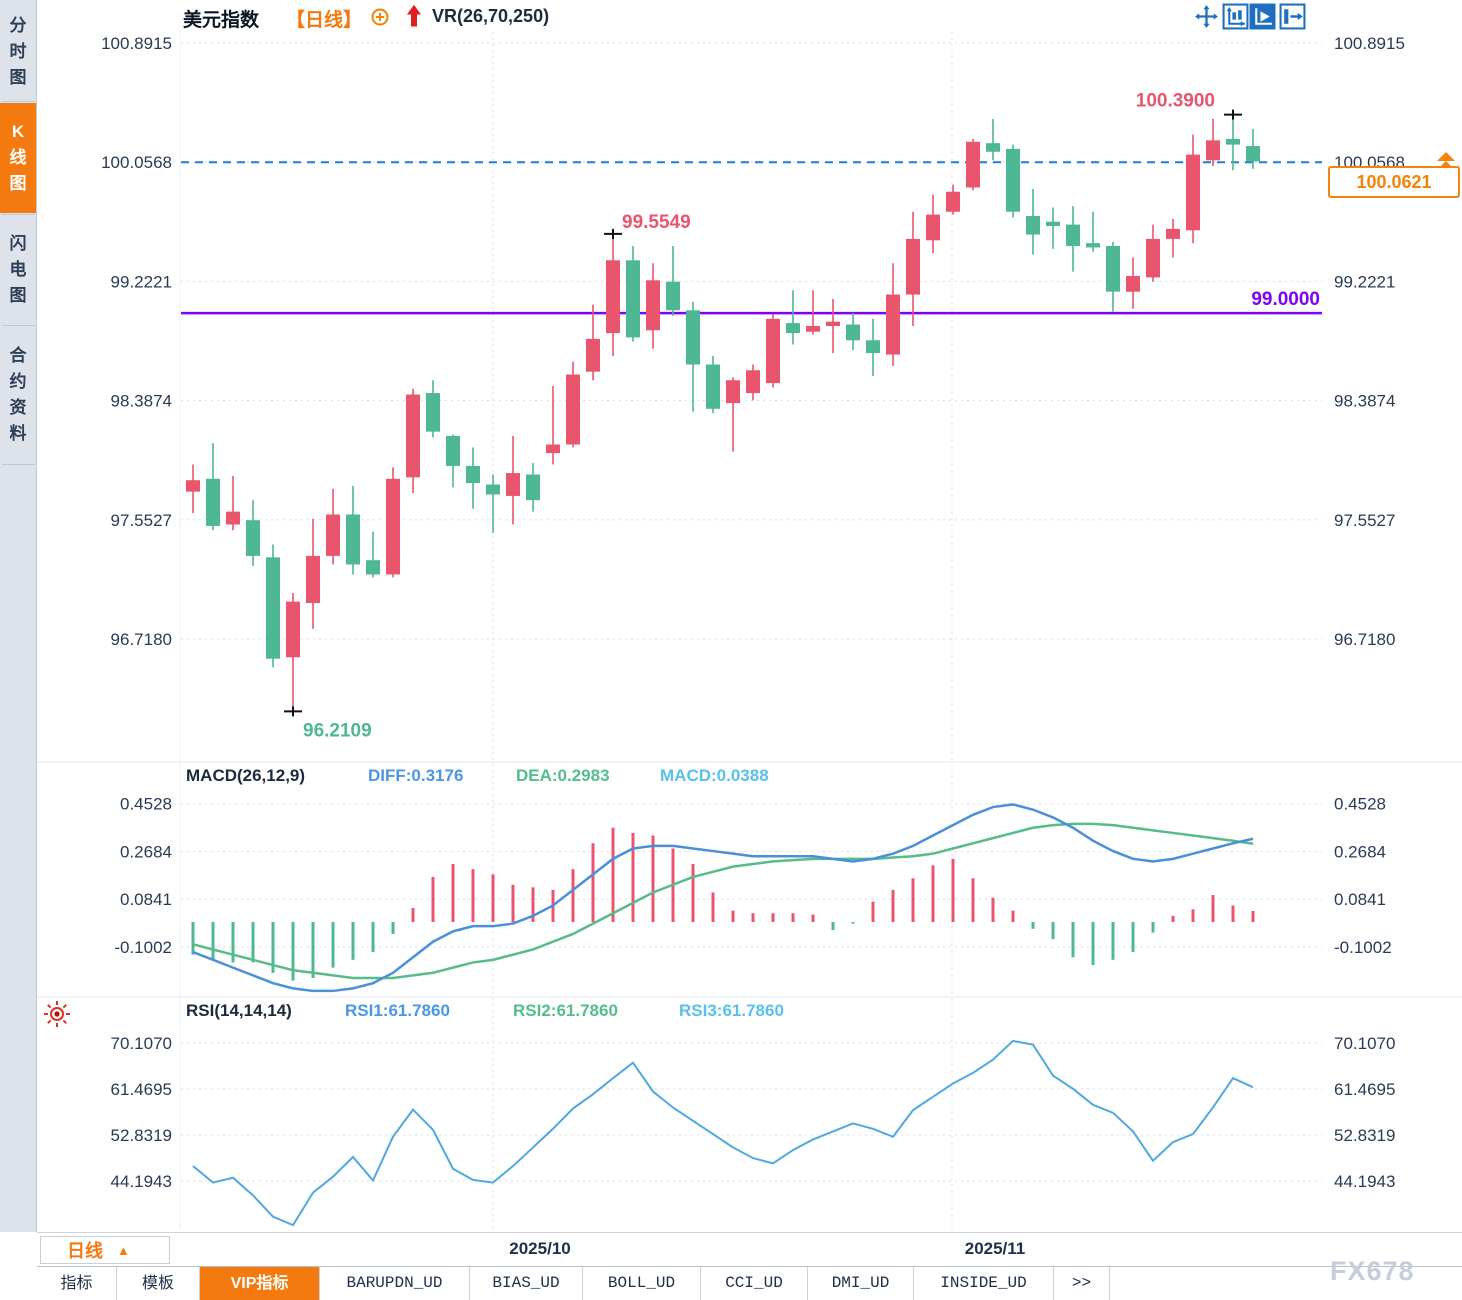 Image resolution: width=1462 pixels, height=1300 pixels. What do you see at coordinates (1285, 299) in the screenshot?
I see `svg-text: 99.0000` at bounding box center [1285, 299].